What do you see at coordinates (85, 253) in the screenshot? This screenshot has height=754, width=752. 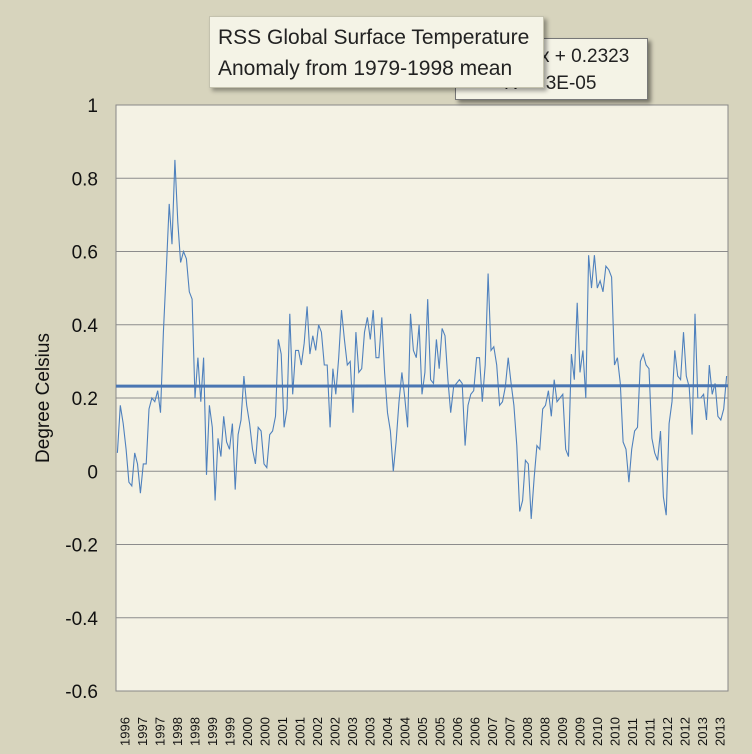 I see `y-tick-label: 0.6` at bounding box center [85, 253].